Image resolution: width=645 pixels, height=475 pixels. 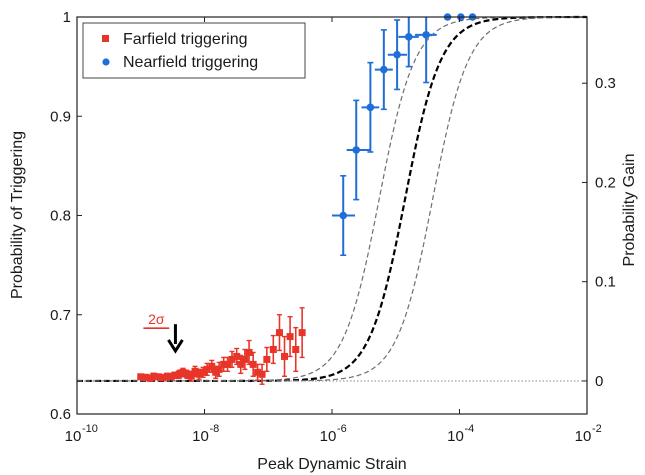 I want to click on y-tick-label: 0.8, so click(x=60, y=216).